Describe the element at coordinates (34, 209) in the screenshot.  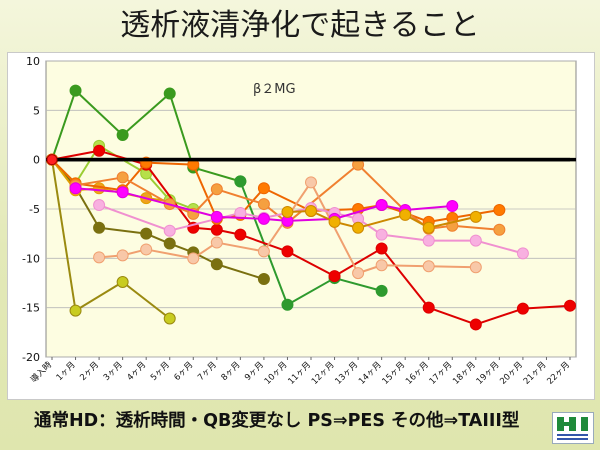
I see `y-tick-label: -5` at that location.